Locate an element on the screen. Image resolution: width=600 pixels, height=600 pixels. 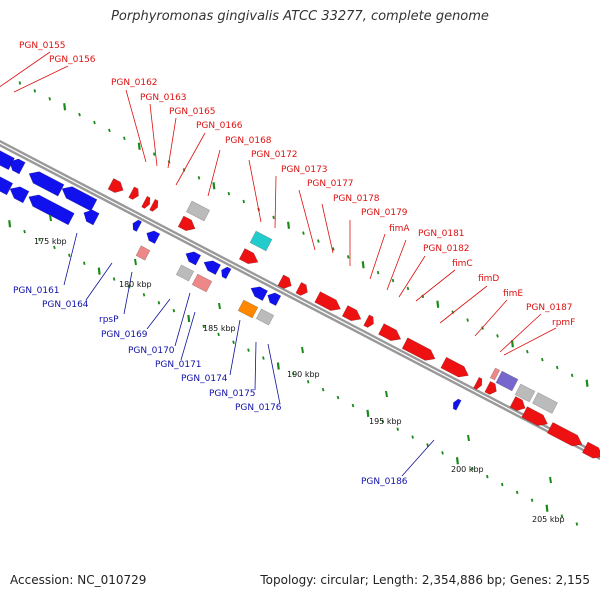
accession-text: Accession: NC_010729 is located at coordinates (78, 580).